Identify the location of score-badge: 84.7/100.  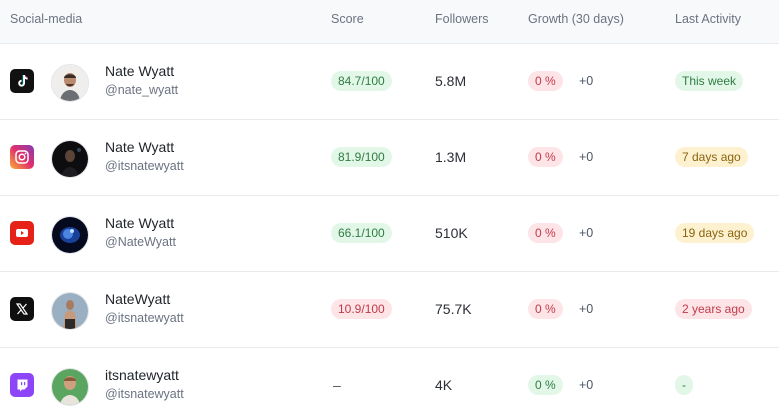
(361, 81).